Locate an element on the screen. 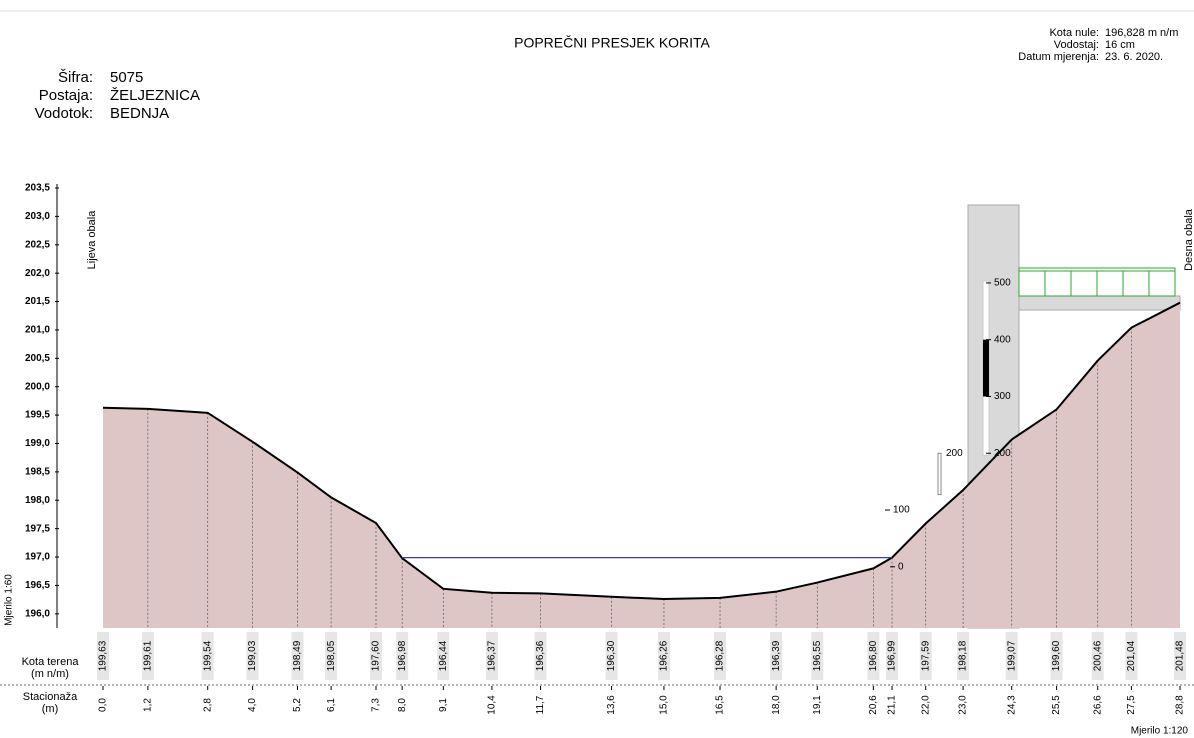 The width and height of the screenshot is (1194, 738). elevation-label: 196,55 is located at coordinates (817, 655).